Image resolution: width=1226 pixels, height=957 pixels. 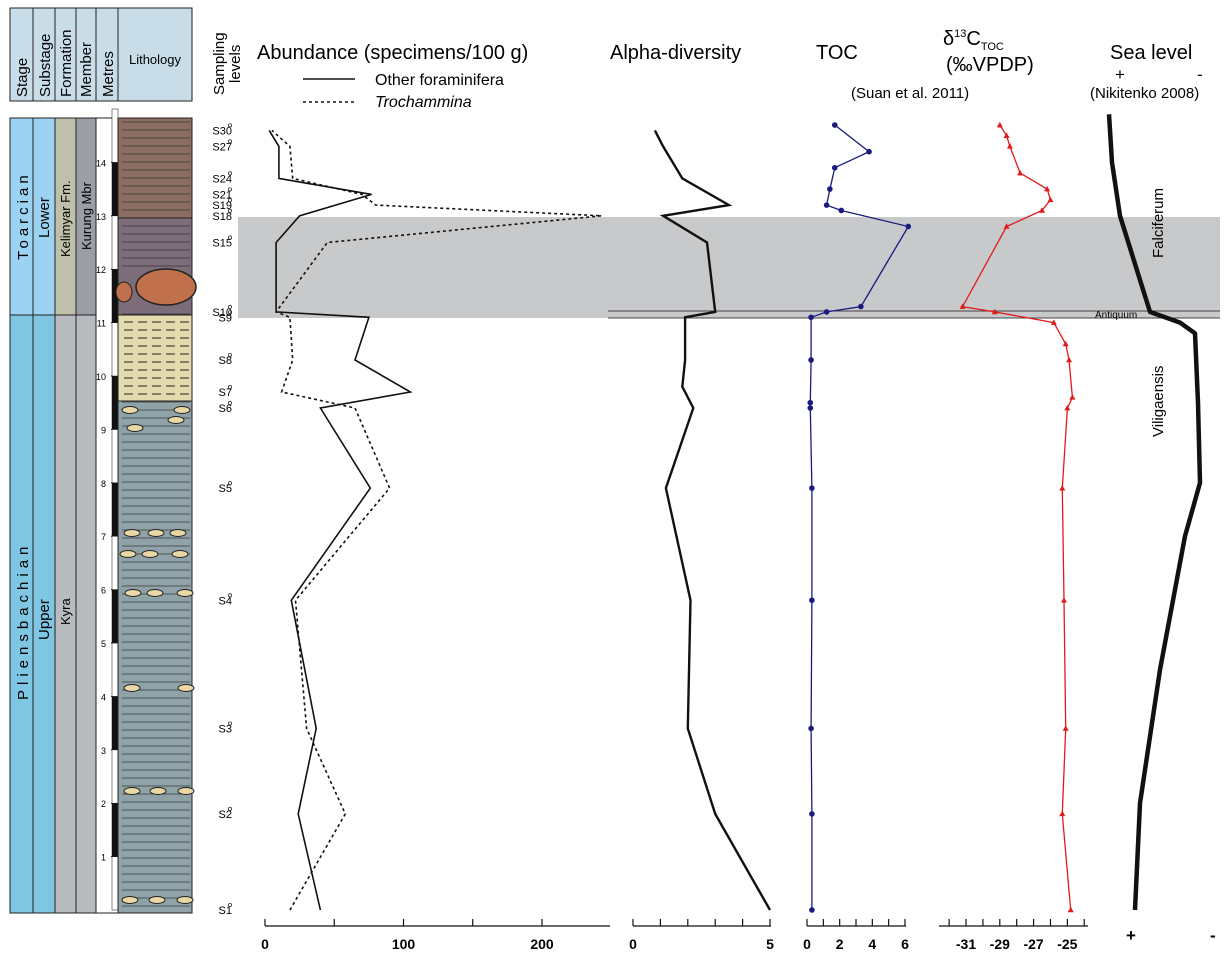 What do you see at coordinates (166, 287) in the screenshot?
I see `carbonate-concretion` at bounding box center [166, 287].